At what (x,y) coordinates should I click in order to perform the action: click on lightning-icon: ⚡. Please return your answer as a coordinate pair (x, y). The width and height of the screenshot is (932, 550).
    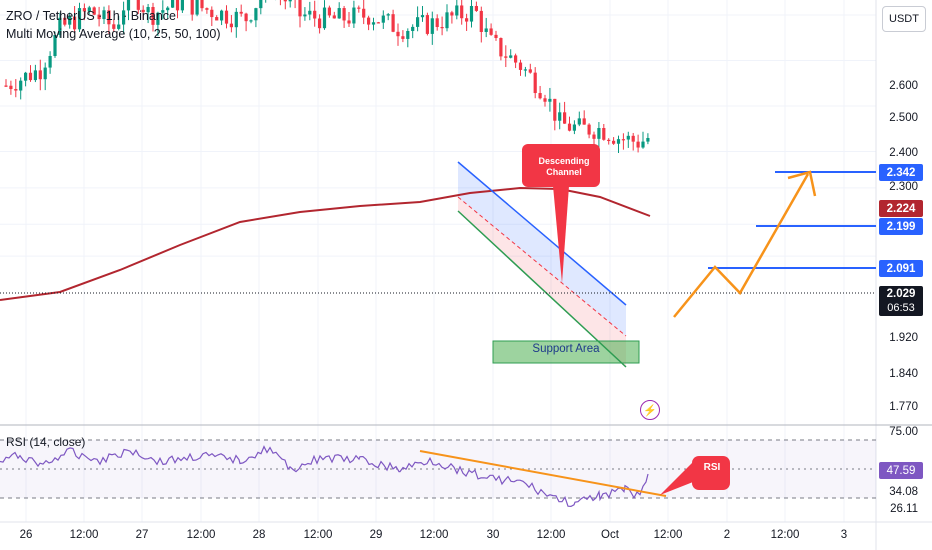
    Looking at the image, I should click on (650, 410).